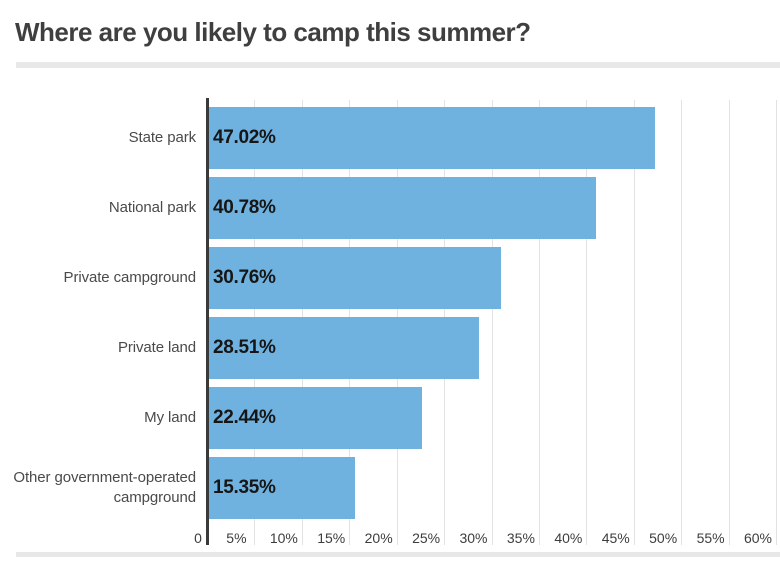  Describe the element at coordinates (244, 347) in the screenshot. I see `bar-value-label: 28.51%` at that location.